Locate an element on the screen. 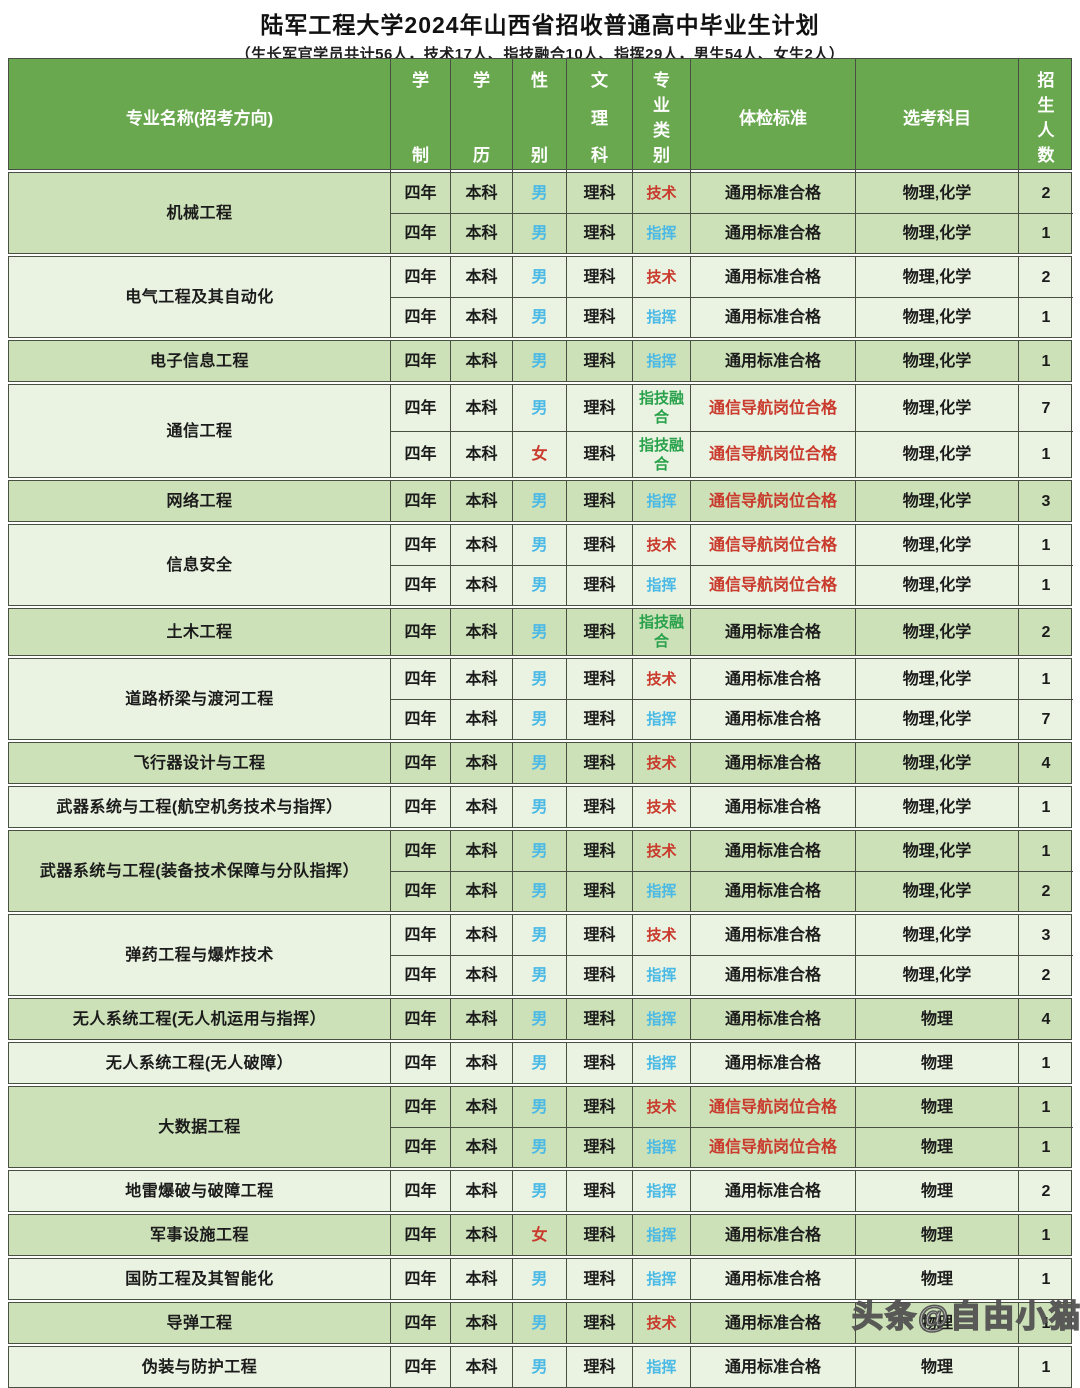 This screenshot has width=1080, height=1388. cell-major-name: 机械工程 is located at coordinates (200, 213).